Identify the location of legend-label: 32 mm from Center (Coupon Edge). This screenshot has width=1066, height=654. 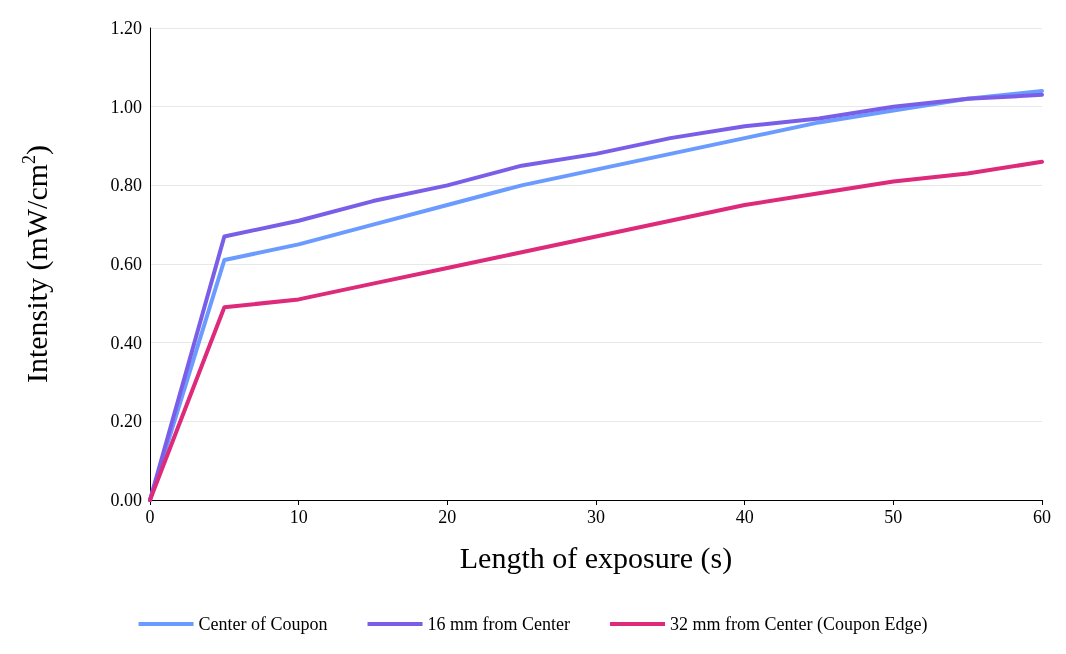
(799, 624).